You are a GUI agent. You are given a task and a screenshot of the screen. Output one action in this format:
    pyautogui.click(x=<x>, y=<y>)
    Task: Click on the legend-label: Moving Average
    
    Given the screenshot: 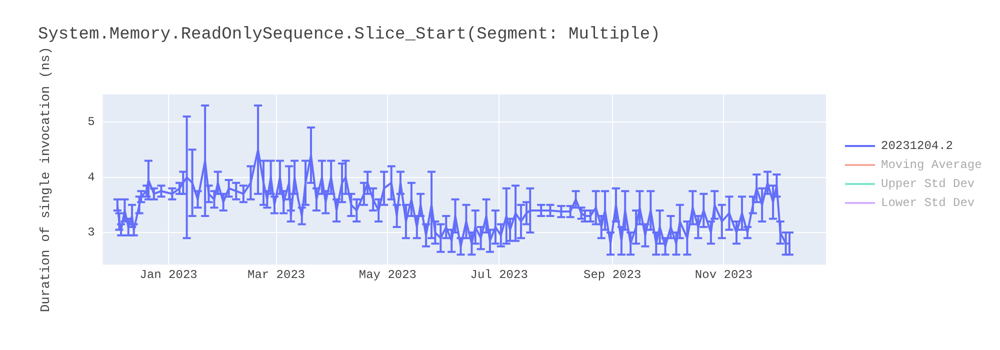 What is the action you would take?
    pyautogui.click(x=931, y=165)
    